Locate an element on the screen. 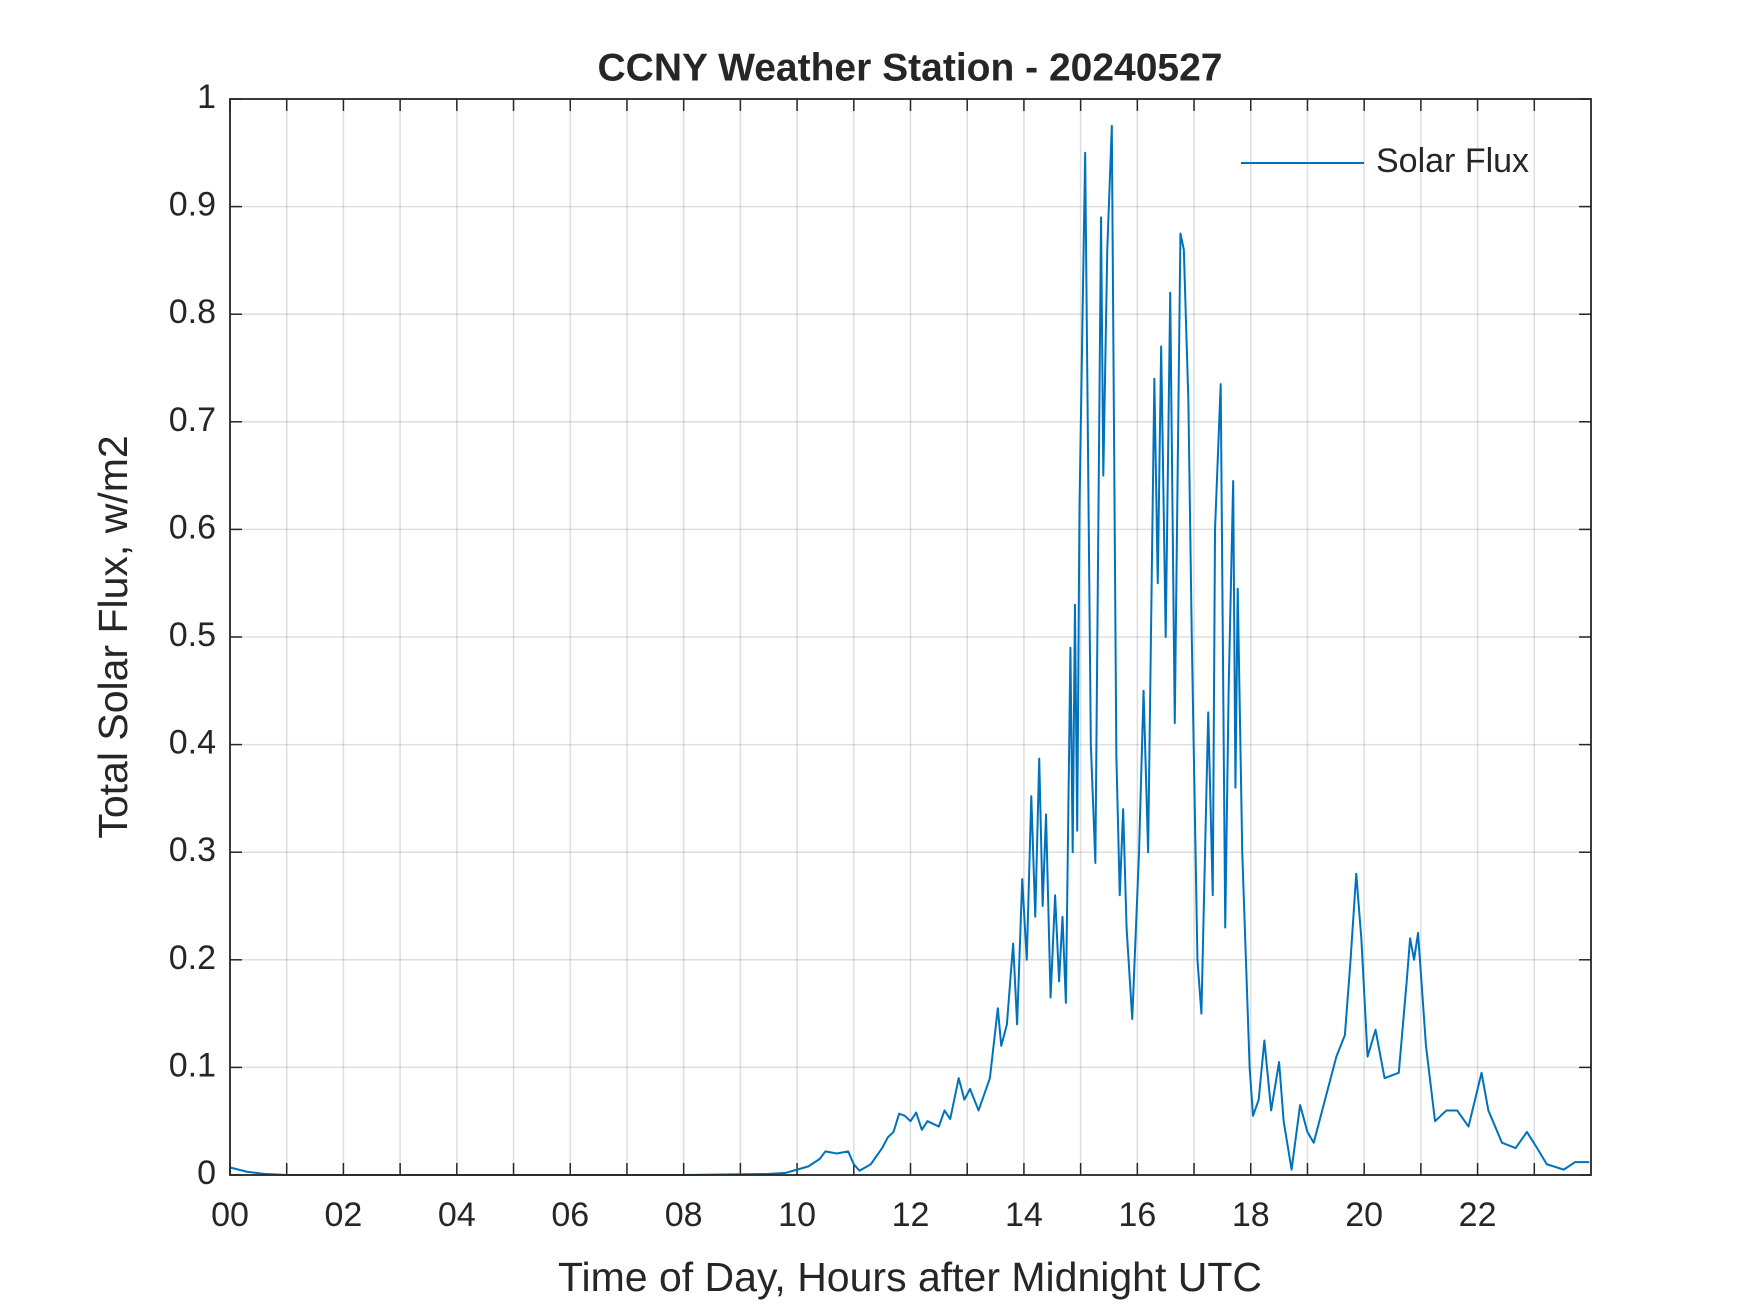 This screenshot has width=1750, height=1313. y-tick-label: 0.3 is located at coordinates (192, 850).